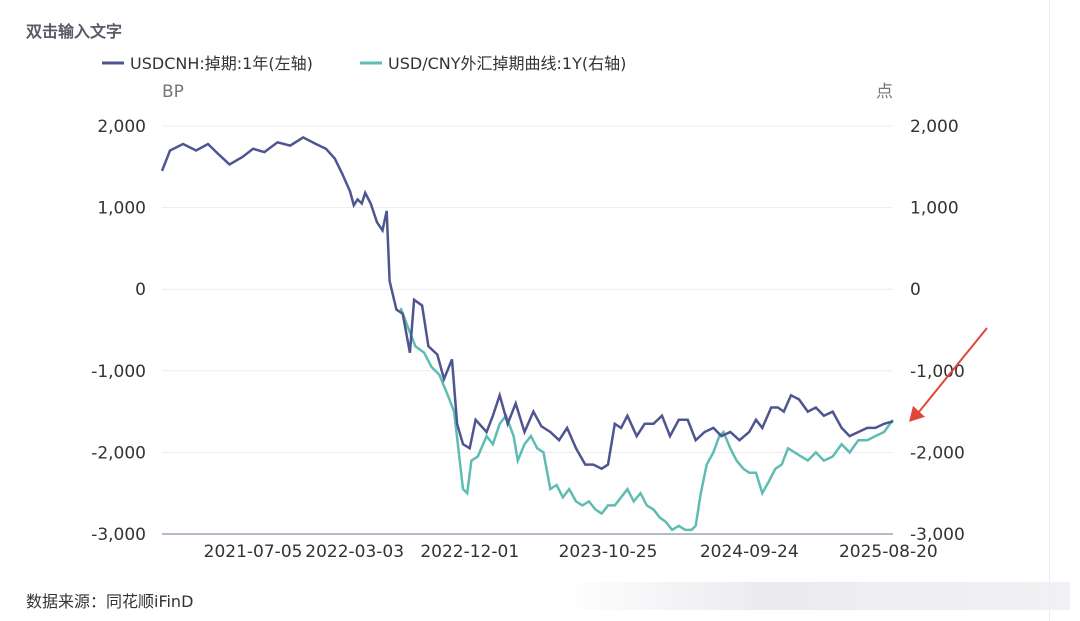 The width and height of the screenshot is (1080, 621). I want to click on right-tick-label: 1,000, so click(934, 209).